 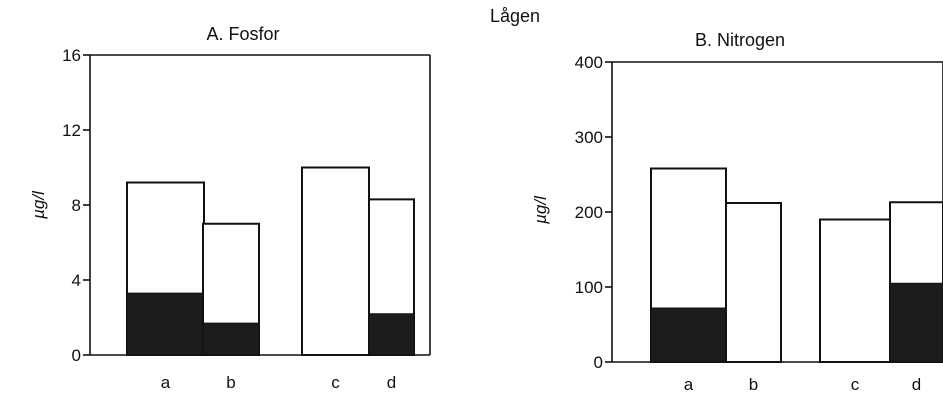 I want to click on y-tick-label: 16, so click(x=71, y=55).